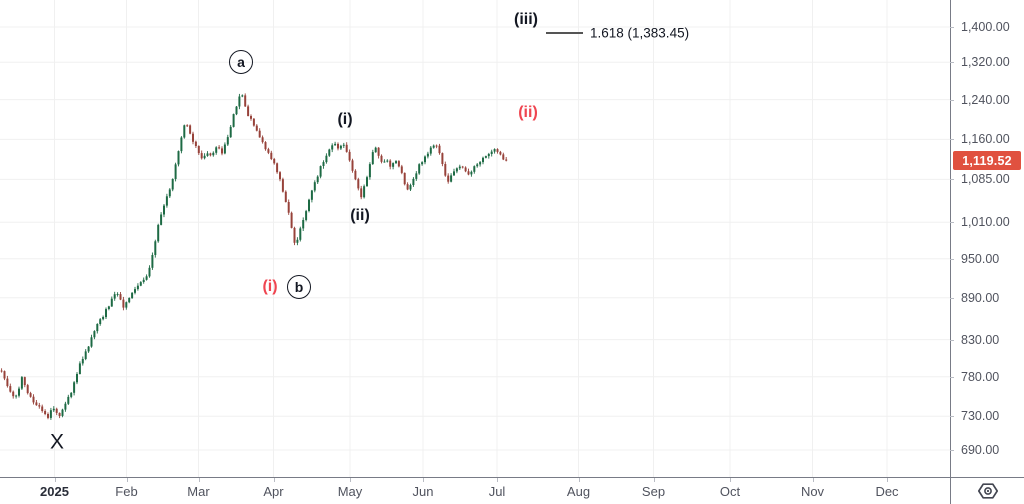  What do you see at coordinates (126, 491) in the screenshot?
I see `x-axis-label-feb: Feb` at bounding box center [126, 491].